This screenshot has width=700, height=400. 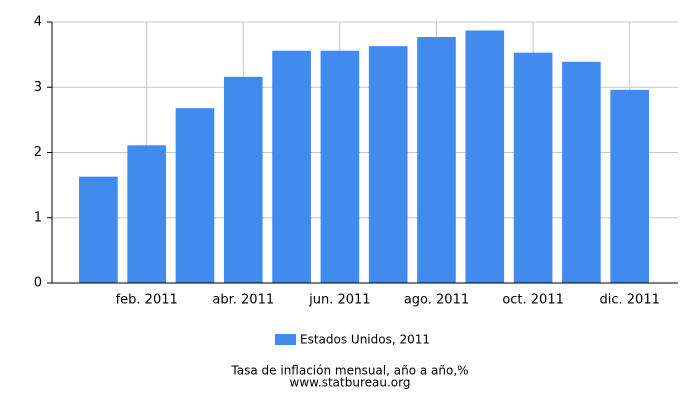 What do you see at coordinates (147, 300) in the screenshot?
I see `x-tick-label: feb. 2011` at bounding box center [147, 300].